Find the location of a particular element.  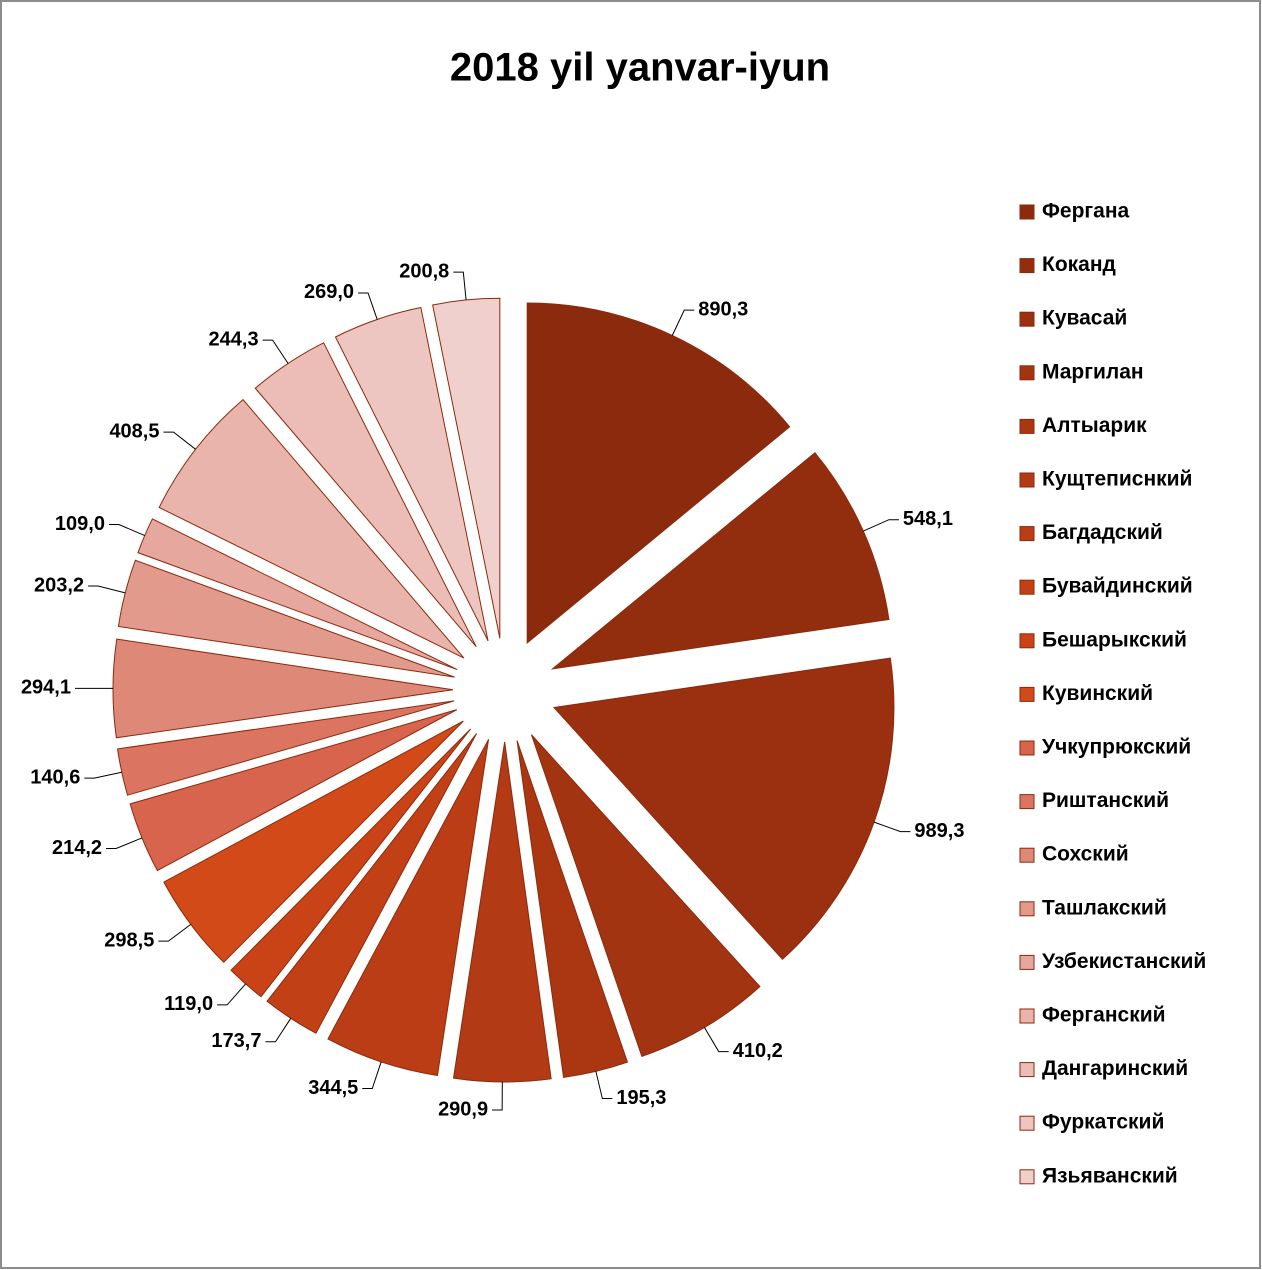

legend-label: Дангаринский is located at coordinates (1115, 1068).